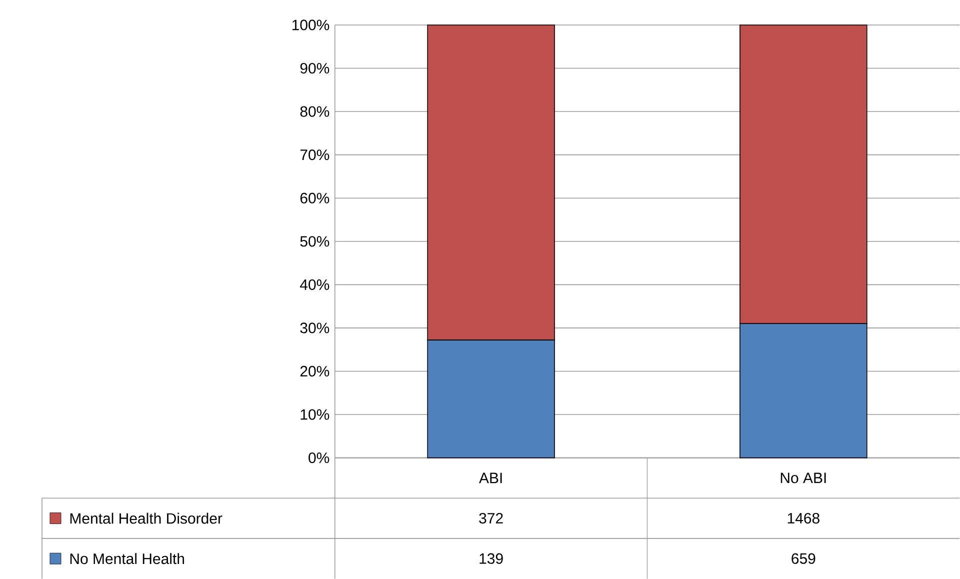  What do you see at coordinates (311, 25) in the screenshot?
I see `y-tick-label: 100%` at bounding box center [311, 25].